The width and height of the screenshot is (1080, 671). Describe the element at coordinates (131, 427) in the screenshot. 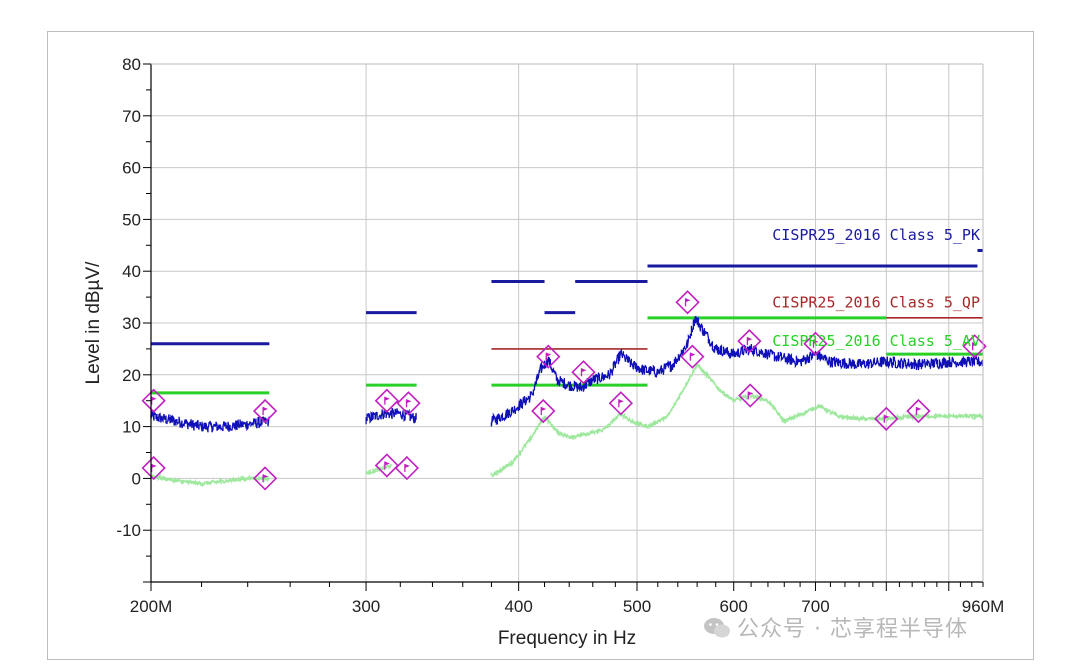

I see `y-tick-label: 10` at that location.